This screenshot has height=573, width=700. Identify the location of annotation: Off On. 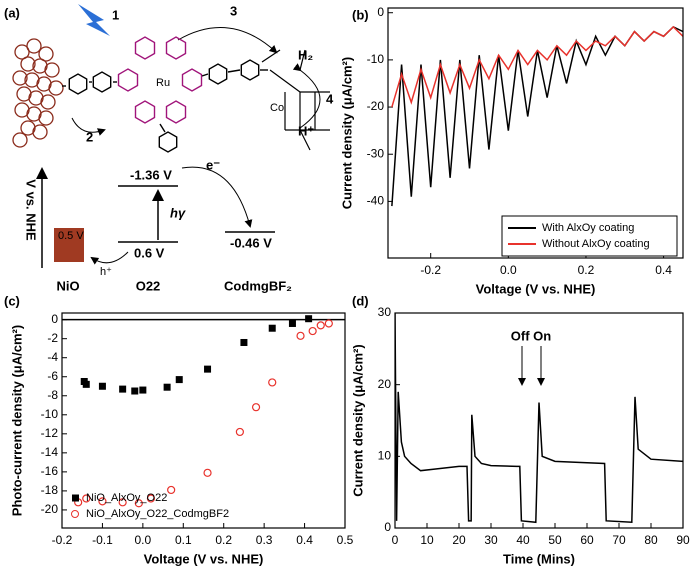
(531, 335).